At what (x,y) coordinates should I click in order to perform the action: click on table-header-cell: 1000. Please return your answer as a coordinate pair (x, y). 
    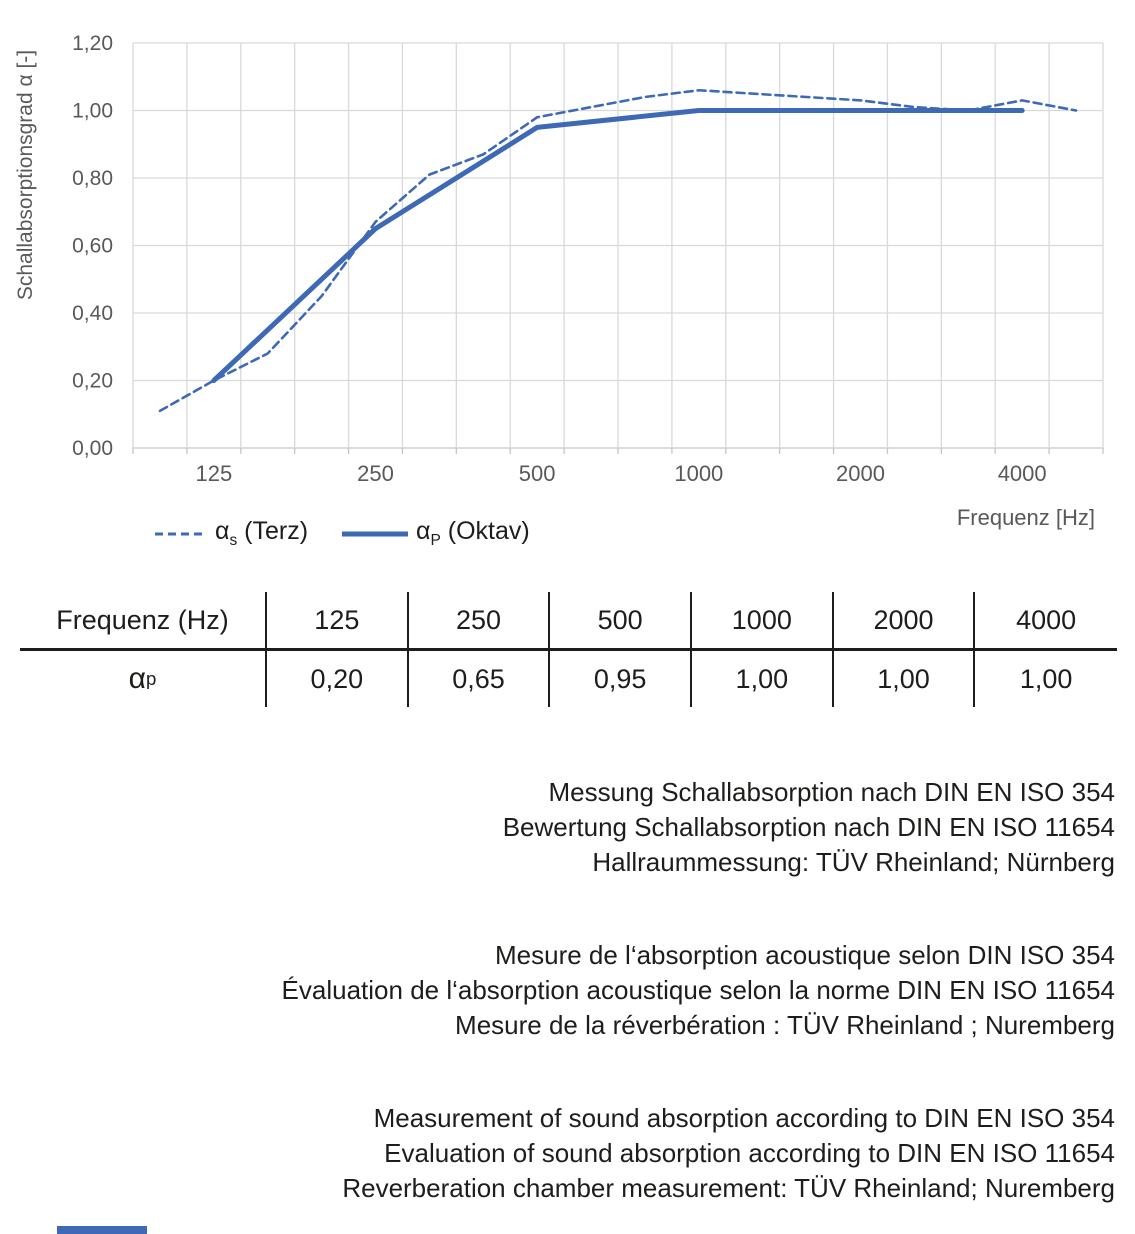
    Looking at the image, I should click on (763, 621).